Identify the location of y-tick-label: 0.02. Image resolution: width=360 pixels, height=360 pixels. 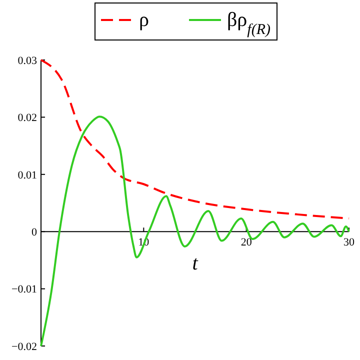
(27, 118).